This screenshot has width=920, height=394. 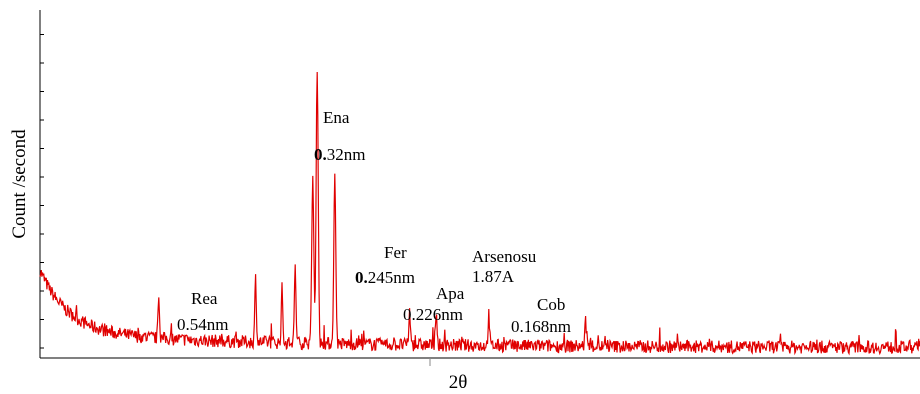 What do you see at coordinates (480, 361) in the screenshot?
I see `x-axis` at bounding box center [480, 361].